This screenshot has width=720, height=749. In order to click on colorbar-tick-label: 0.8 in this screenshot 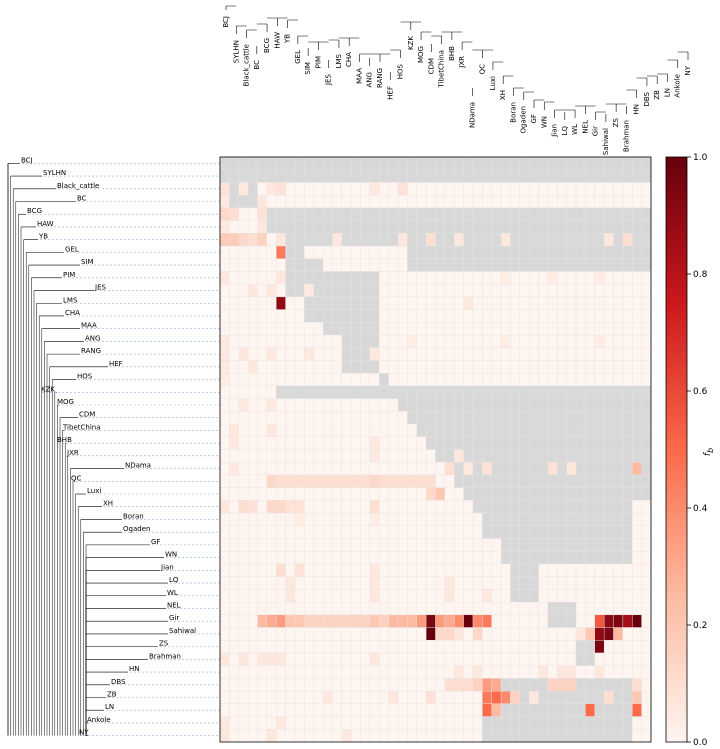, I will do `click(700, 275)`.